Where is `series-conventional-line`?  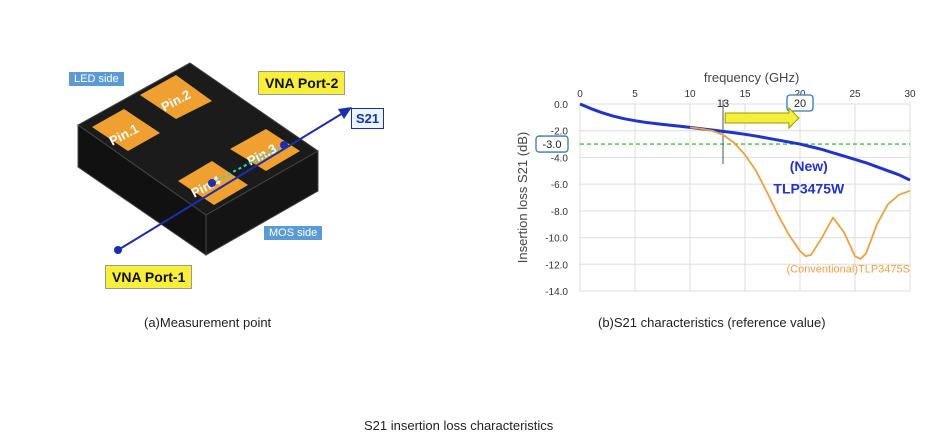
series-conventional-line is located at coordinates (800, 193).